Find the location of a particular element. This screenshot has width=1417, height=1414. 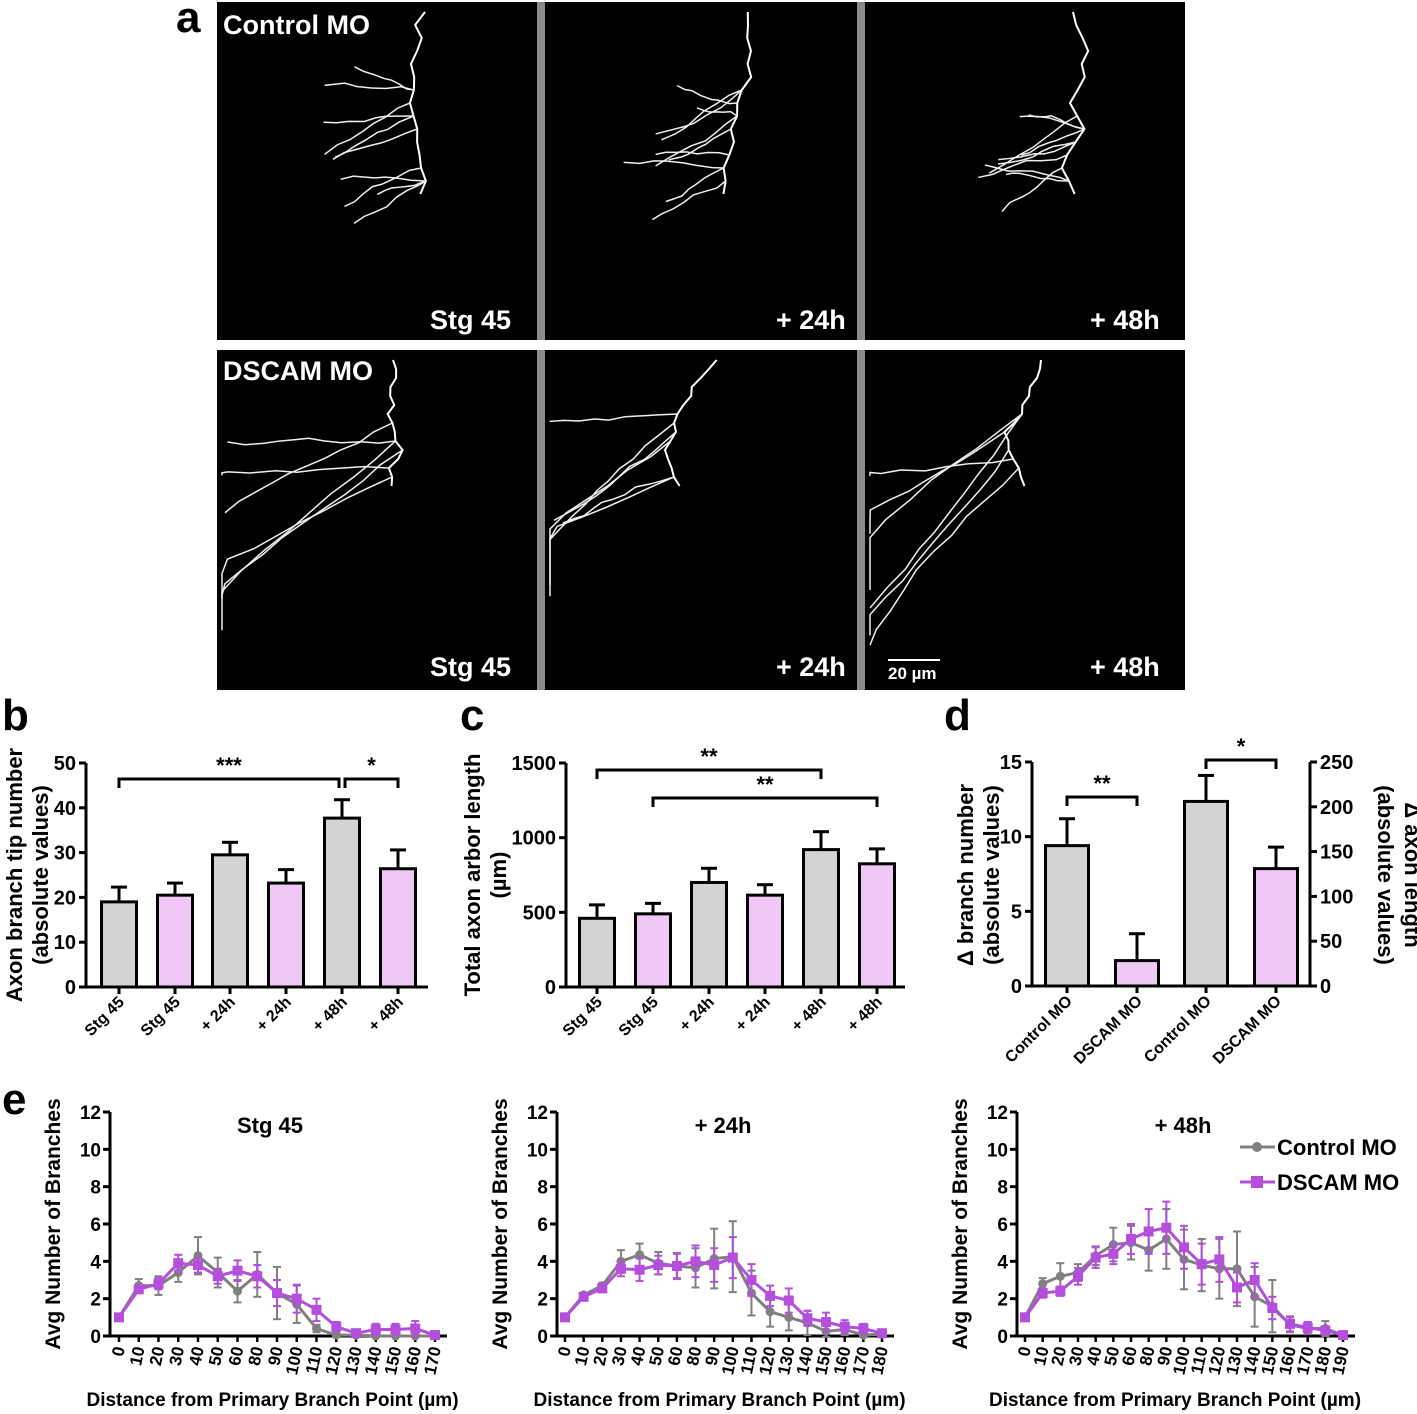

x-tick-label: 0 is located at coordinates (564, 1351).